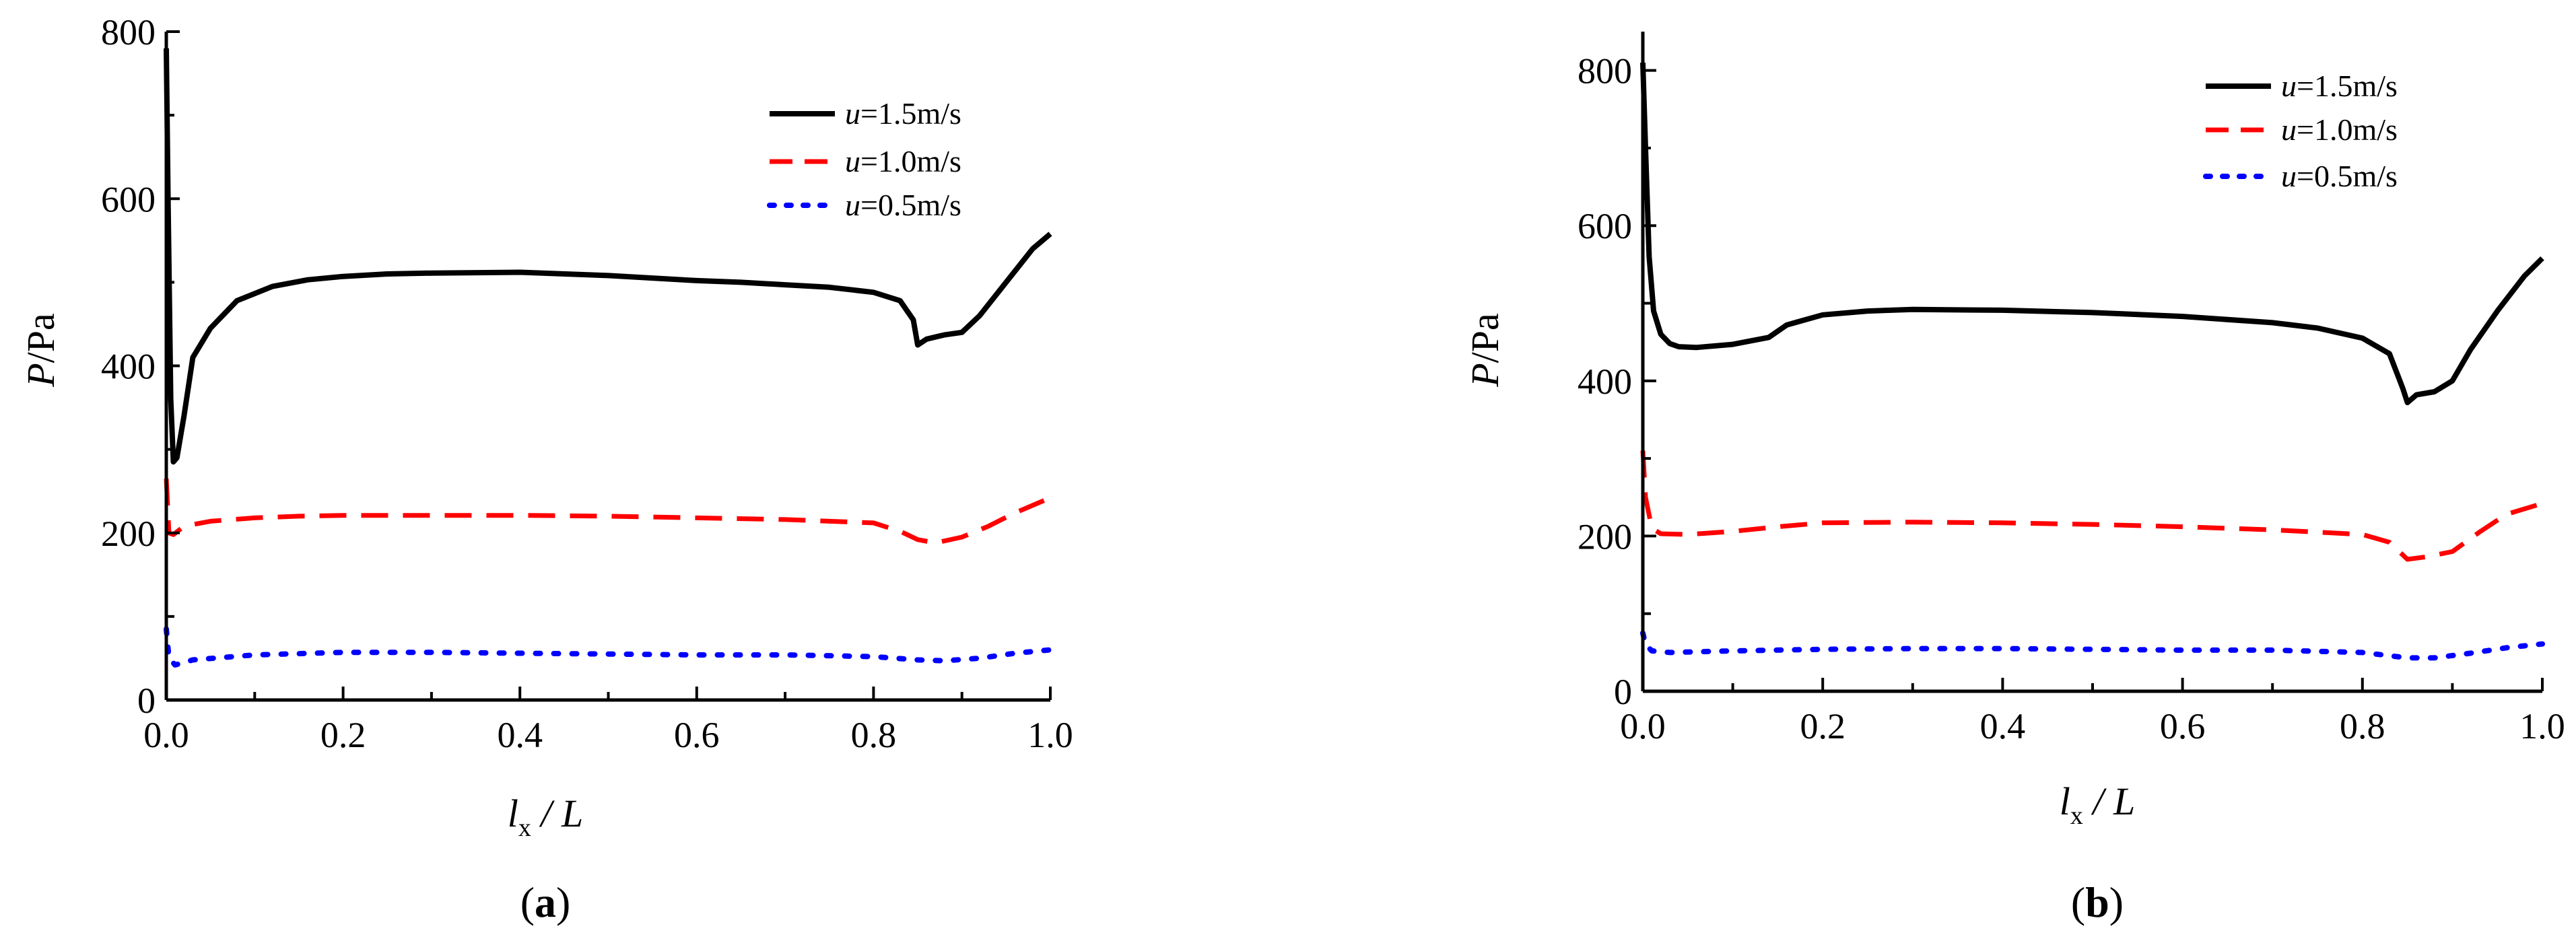 Image resolution: width=2576 pixels, height=945 pixels. What do you see at coordinates (2109, 801) in the screenshot?
I see `x-axis-label-rest-b: / L` at bounding box center [2109, 801].